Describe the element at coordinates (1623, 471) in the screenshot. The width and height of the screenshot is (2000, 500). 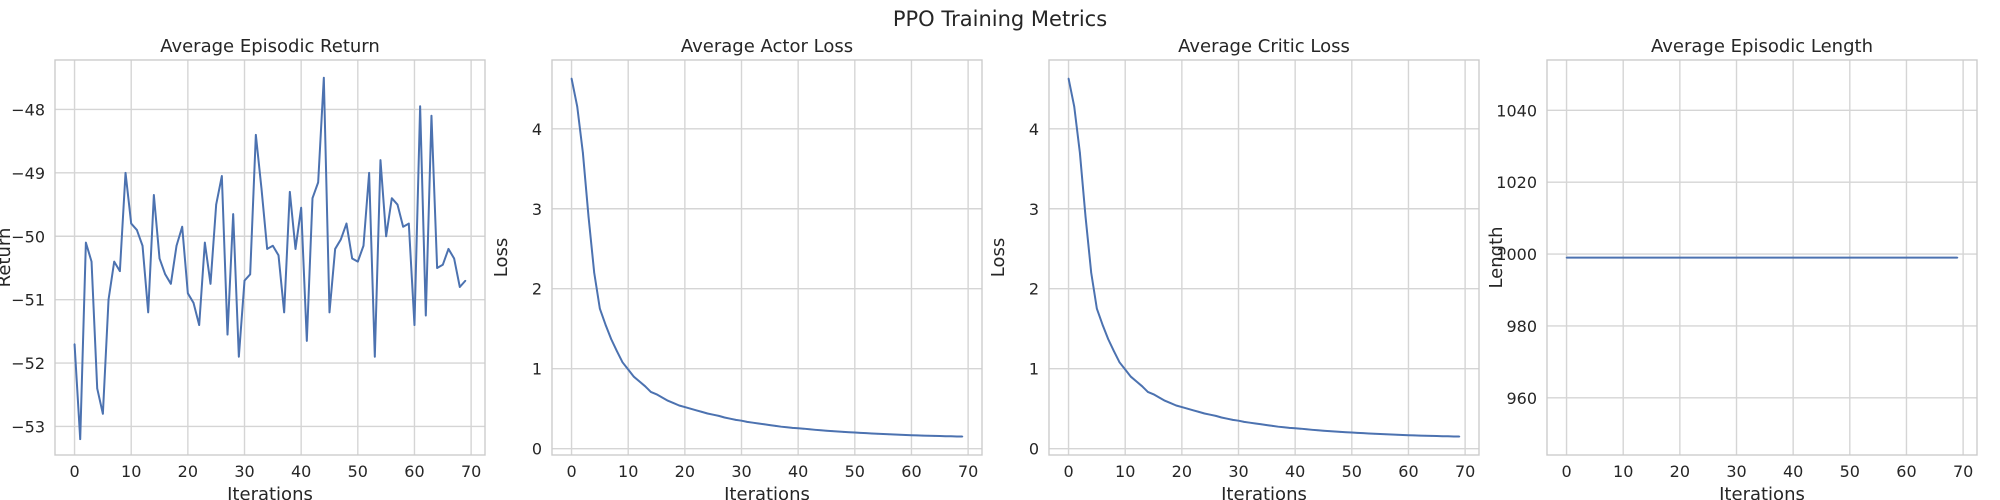
I see `x-tick-label: 10` at that location.